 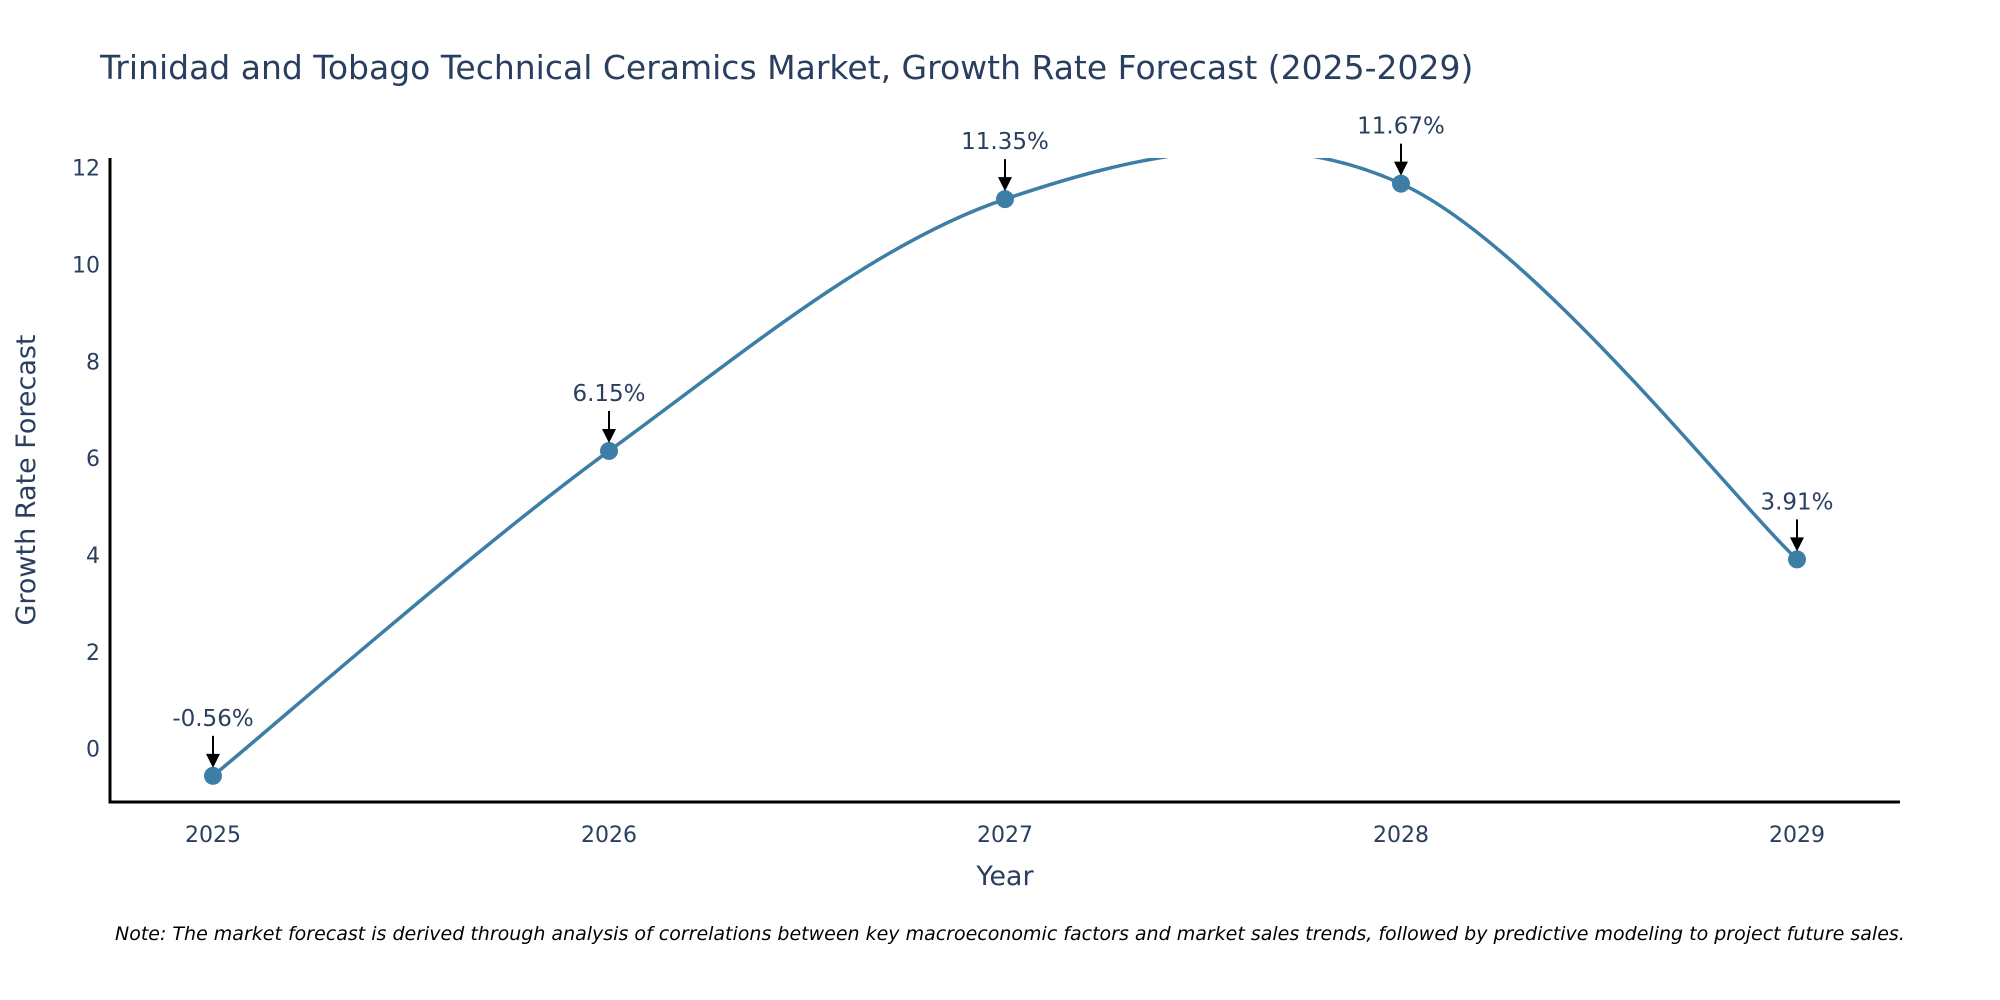 I want to click on data-label: 11.35%, so click(x=1005, y=142).